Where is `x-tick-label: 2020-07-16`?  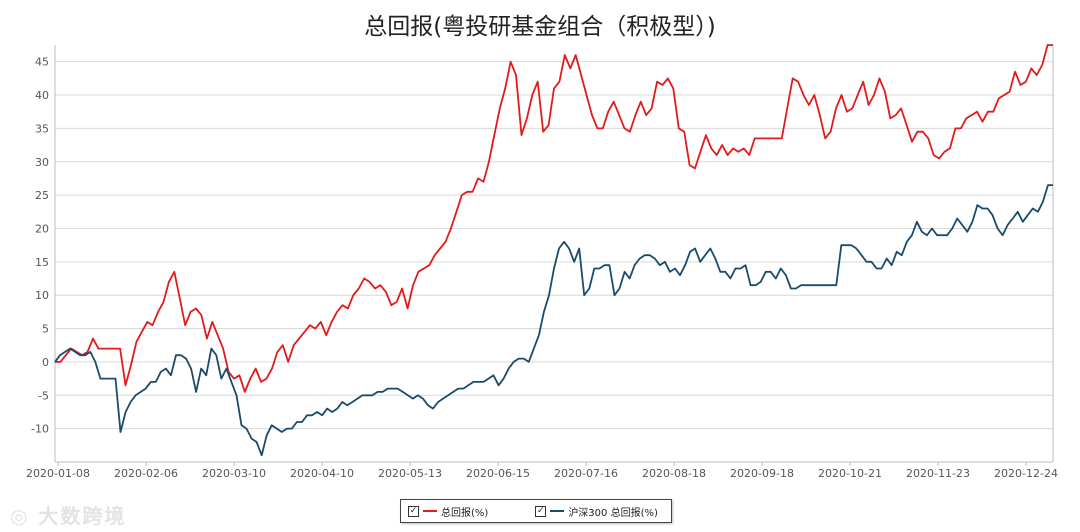
x-tick-label: 2020-07-16 is located at coordinates (586, 473).